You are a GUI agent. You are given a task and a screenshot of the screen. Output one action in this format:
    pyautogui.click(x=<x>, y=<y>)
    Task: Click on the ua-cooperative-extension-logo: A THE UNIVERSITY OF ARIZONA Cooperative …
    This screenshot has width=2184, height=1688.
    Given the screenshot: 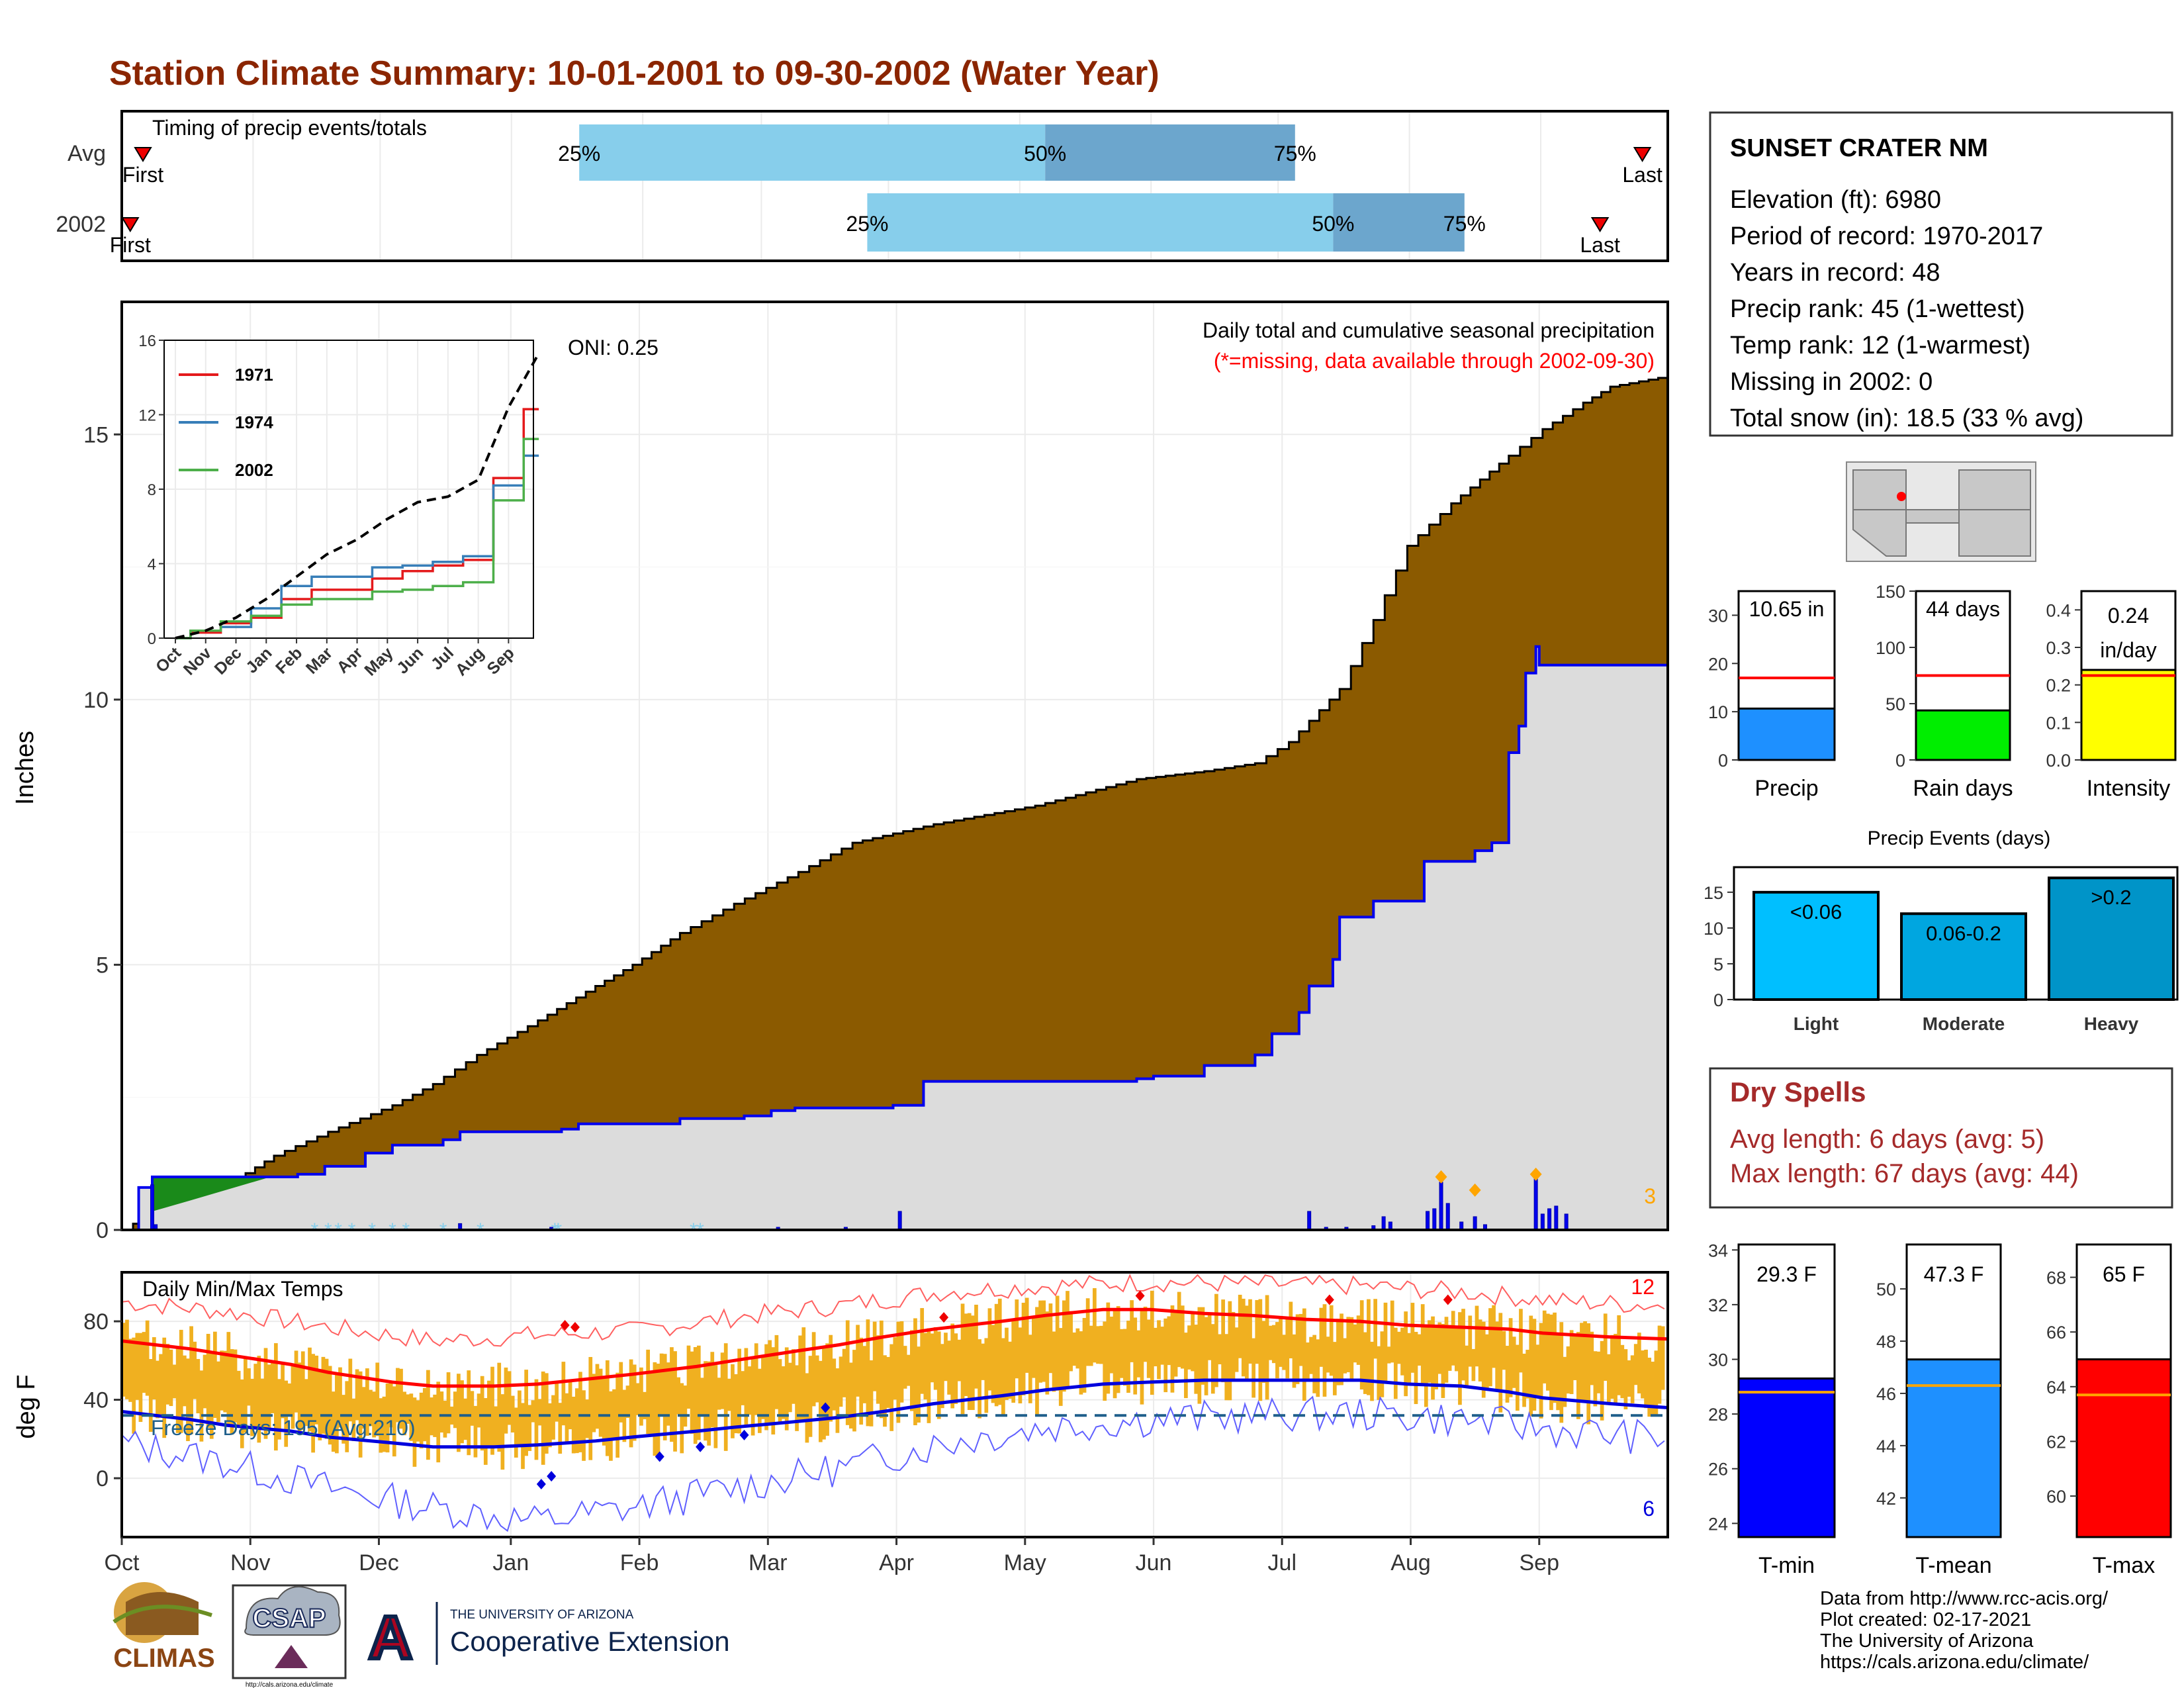 What is the action you would take?
    pyautogui.click(x=548, y=1637)
    